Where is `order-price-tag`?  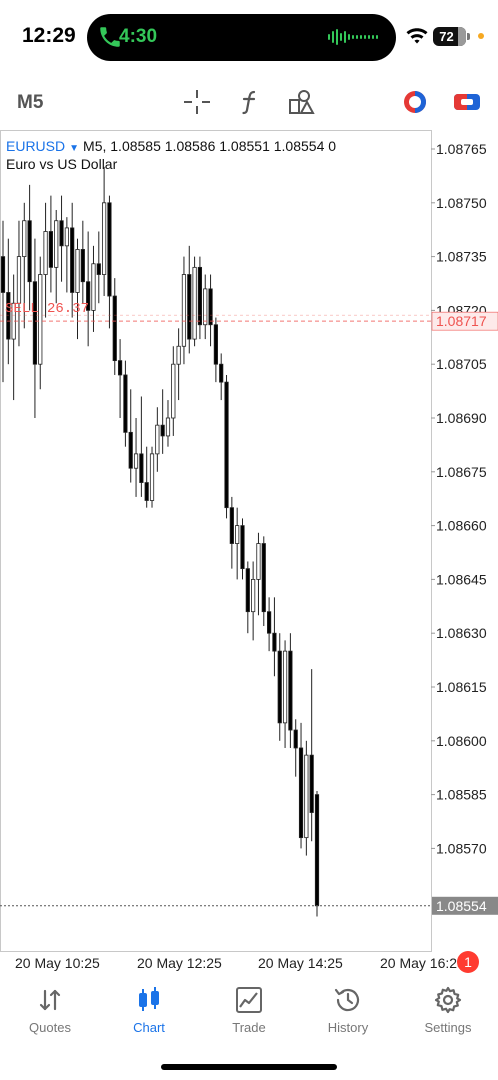 order-price-tag is located at coordinates (464, 321).